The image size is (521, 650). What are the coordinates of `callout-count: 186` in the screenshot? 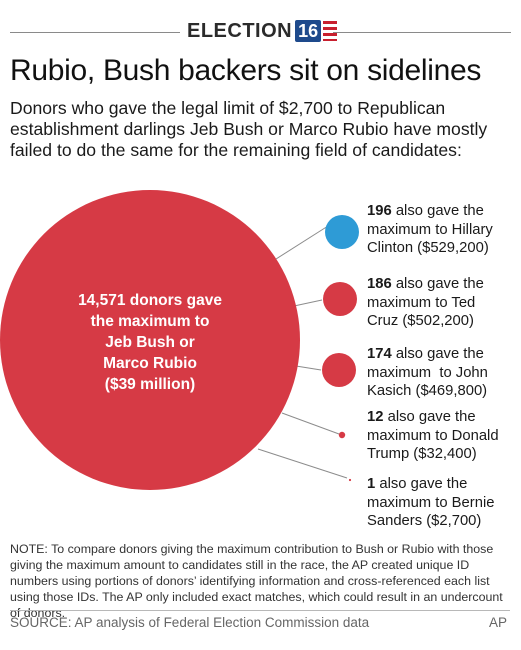 It's located at (379, 284).